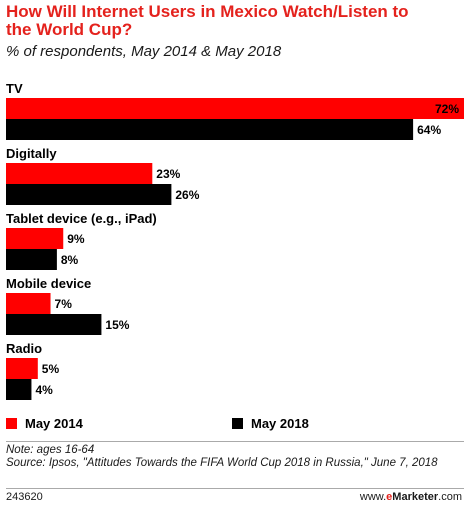 This screenshot has height=512, width=470. I want to click on value-label-mobile-device-may-2014: 7%, so click(64, 304).